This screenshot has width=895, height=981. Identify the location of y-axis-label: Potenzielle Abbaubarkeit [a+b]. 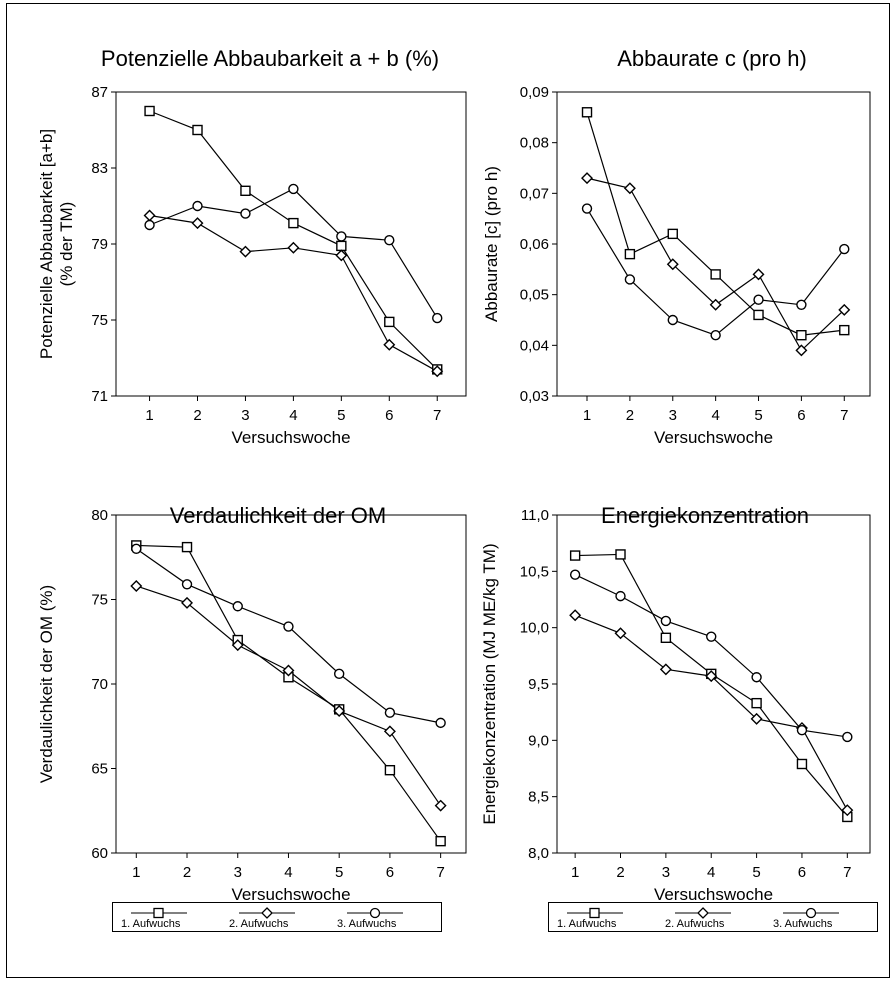
(46, 244).